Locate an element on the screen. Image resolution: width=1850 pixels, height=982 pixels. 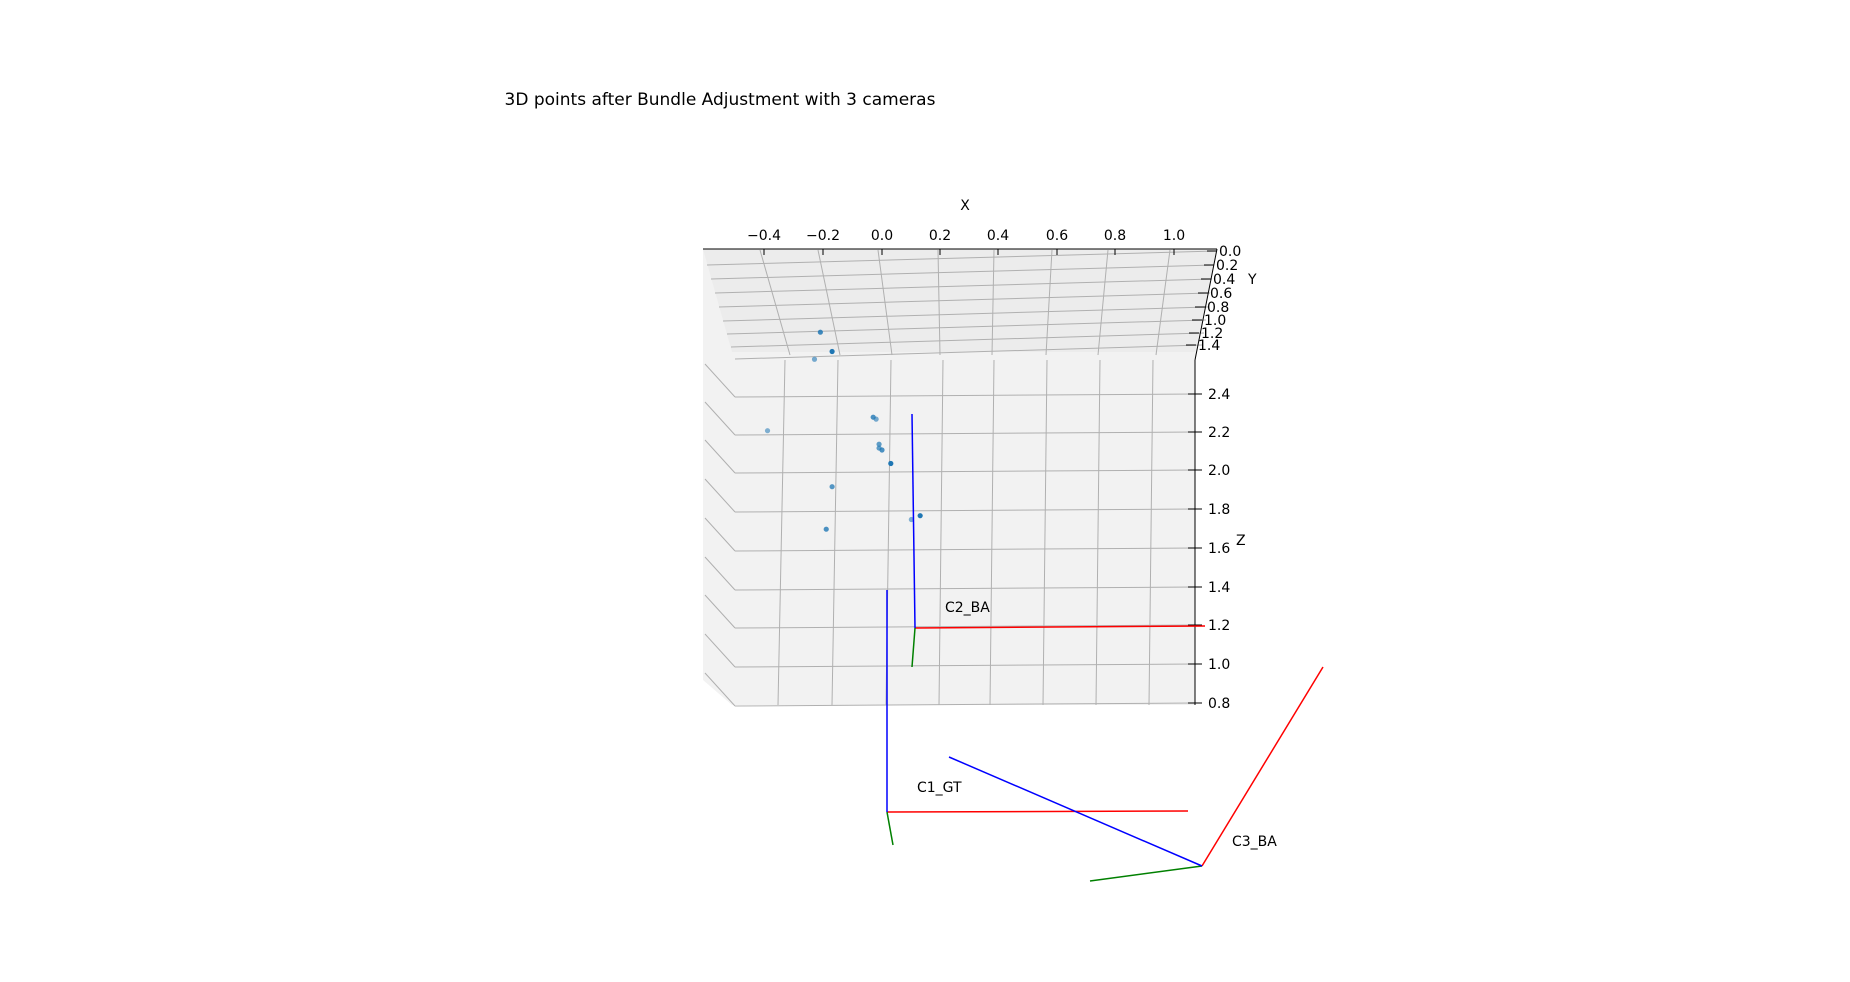
y-tick-label: 0.6 is located at coordinates (1221, 294).